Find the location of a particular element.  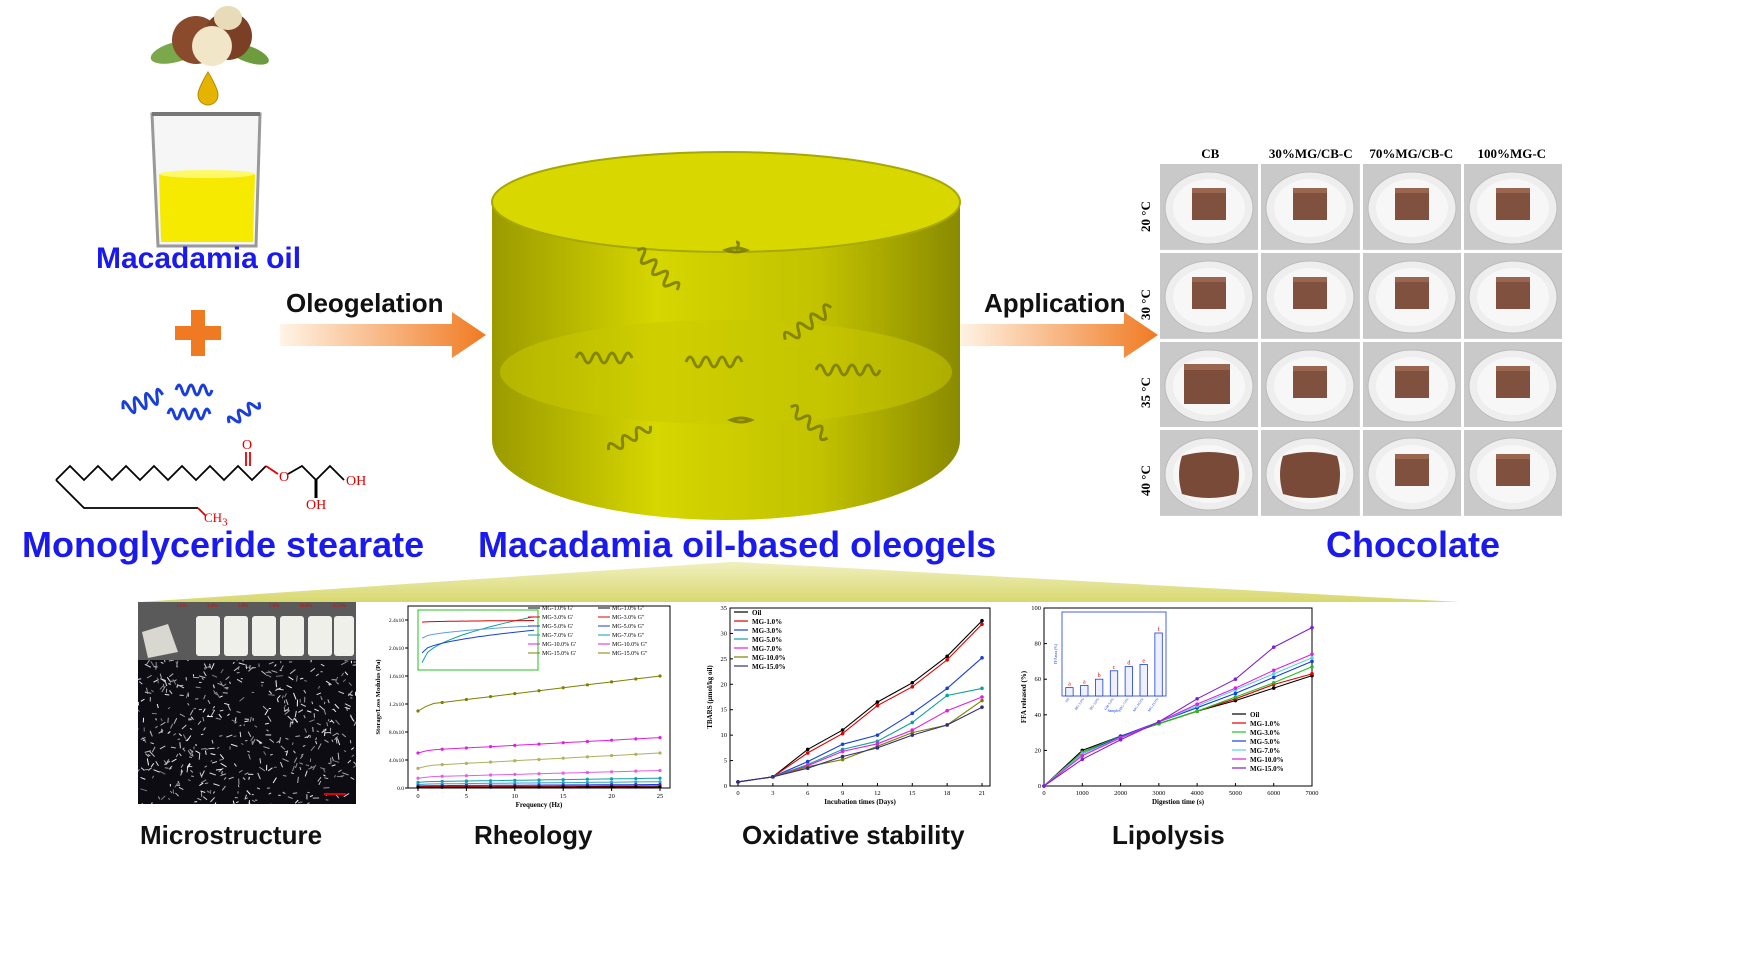

x-tick-label: 7000 is located at coordinates (1312, 793).